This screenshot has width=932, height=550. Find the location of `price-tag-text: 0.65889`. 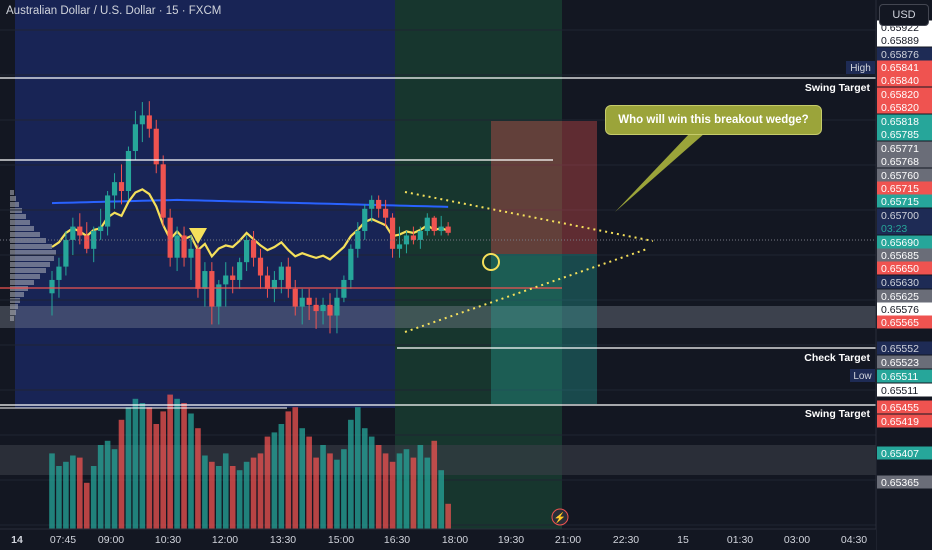

price-tag-text: 0.65889 is located at coordinates (900, 41).